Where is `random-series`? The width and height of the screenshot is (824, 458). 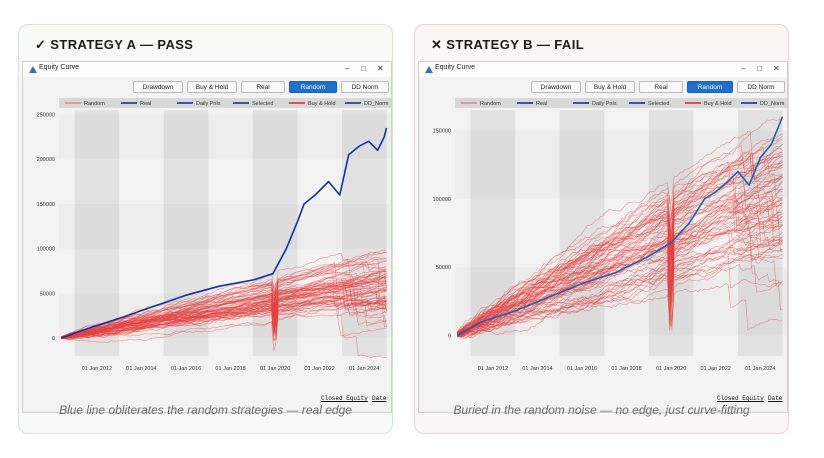
random-series is located at coordinates (224, 304).